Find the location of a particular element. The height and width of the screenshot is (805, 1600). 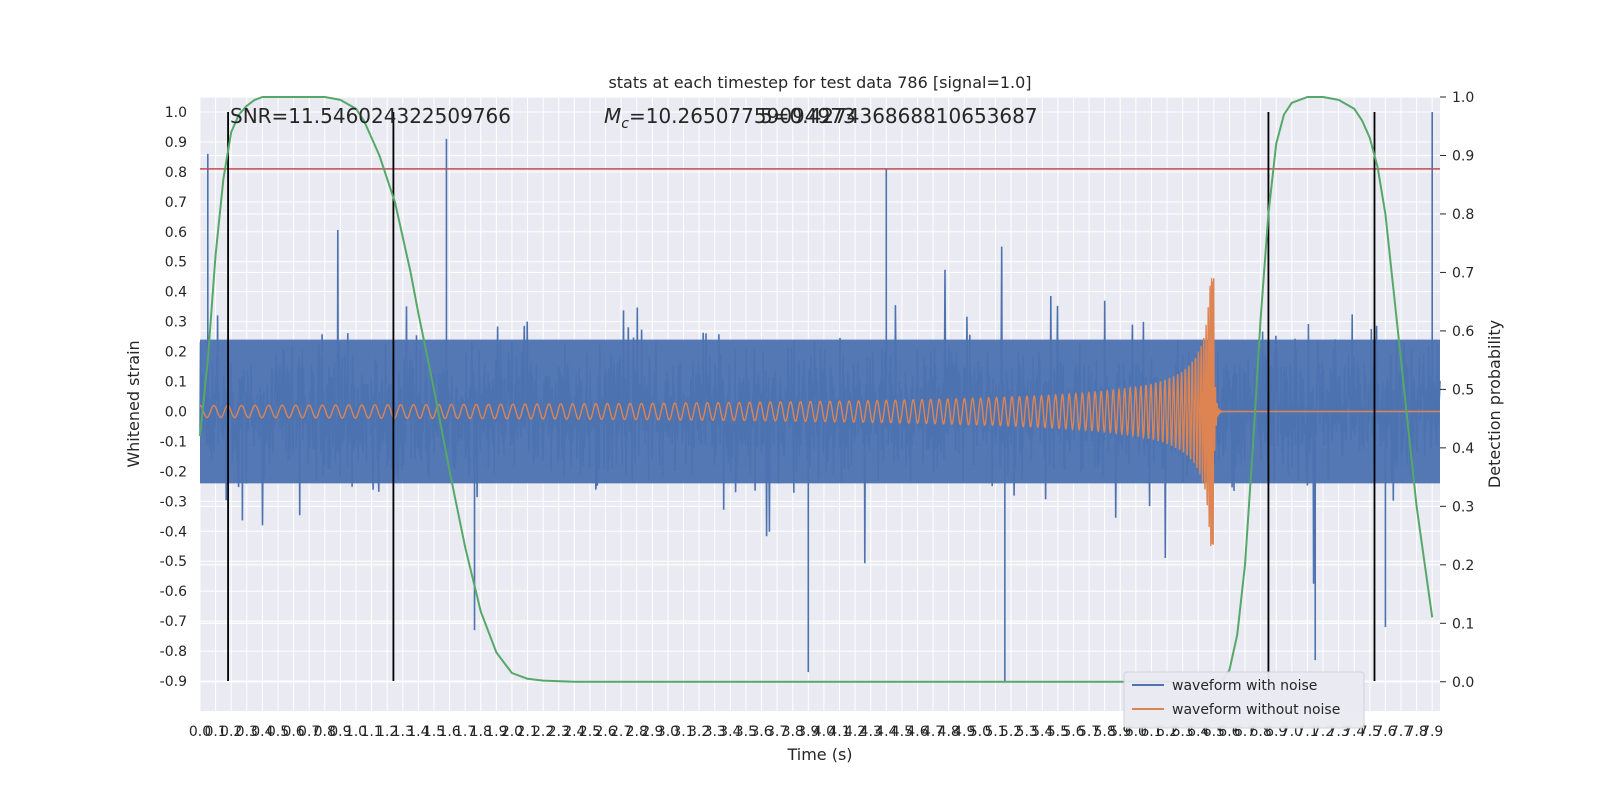

x-tick-label: 1.7 is located at coordinates (465, 732).